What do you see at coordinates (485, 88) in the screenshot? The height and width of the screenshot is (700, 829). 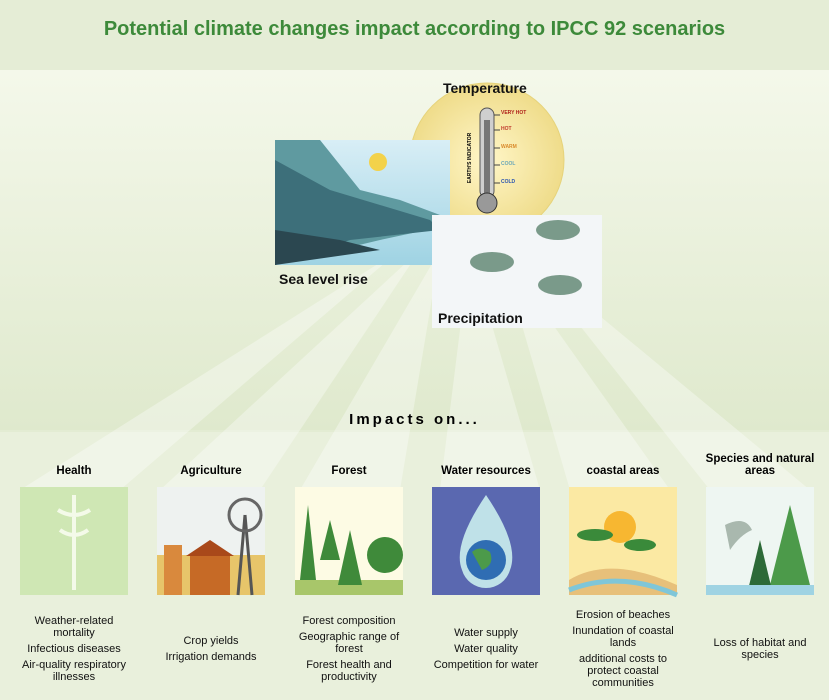 I see `driver-label: Temperature` at bounding box center [485, 88].